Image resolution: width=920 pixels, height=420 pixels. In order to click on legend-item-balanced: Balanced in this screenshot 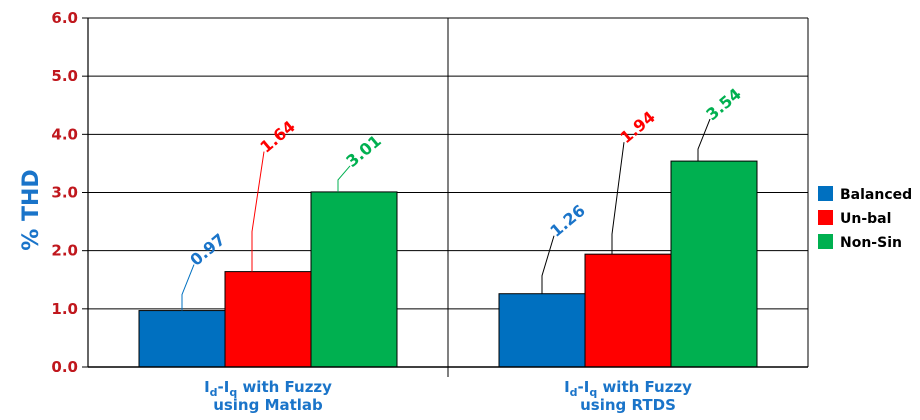, I will do `click(865, 194)`.